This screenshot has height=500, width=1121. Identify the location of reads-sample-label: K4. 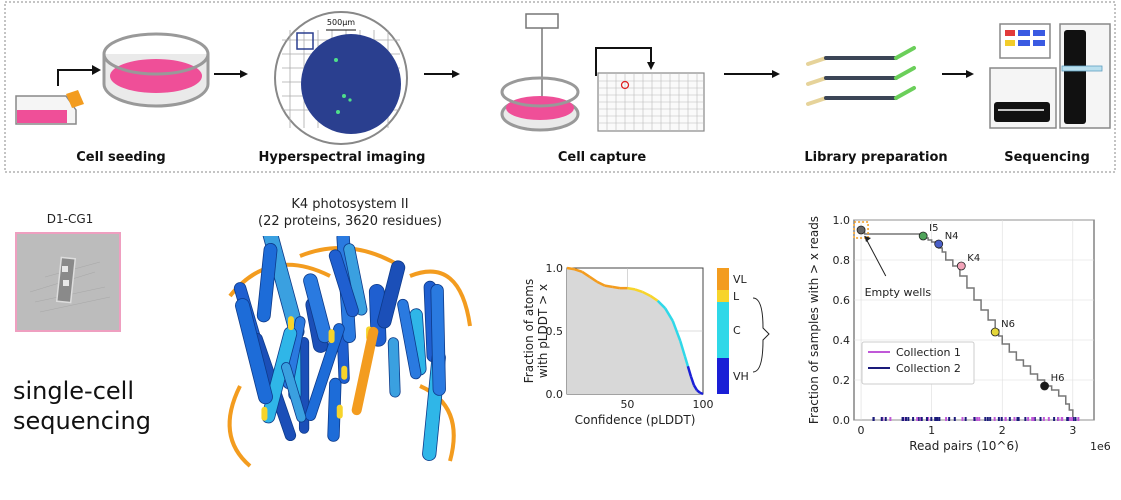
(973, 258).